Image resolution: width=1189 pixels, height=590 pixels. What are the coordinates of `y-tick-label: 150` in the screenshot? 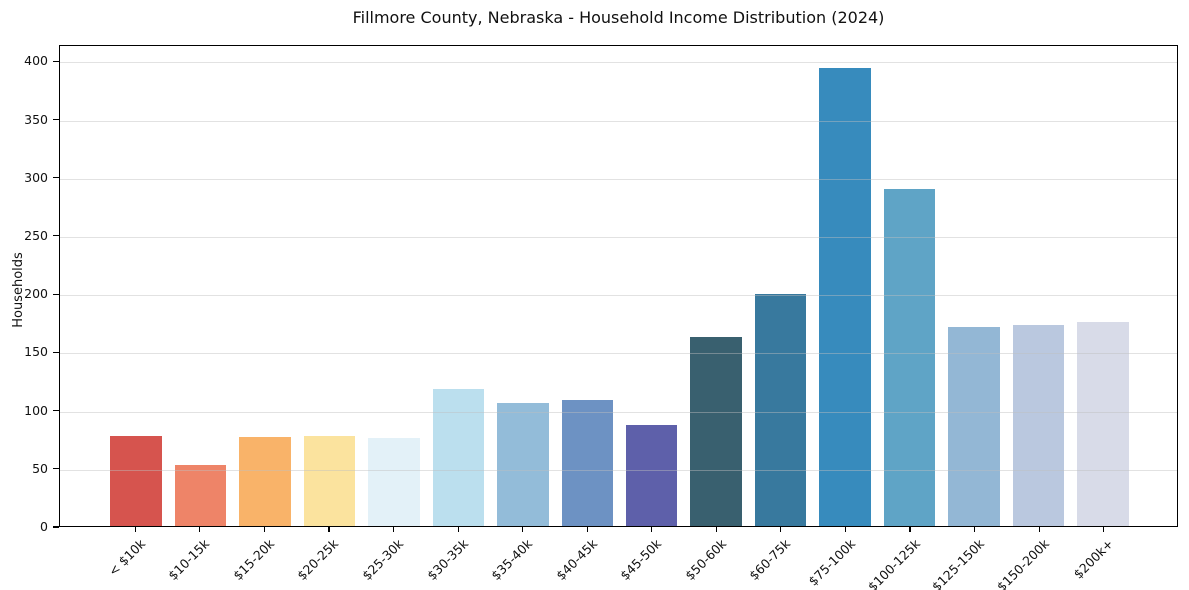 It's located at (36, 352).